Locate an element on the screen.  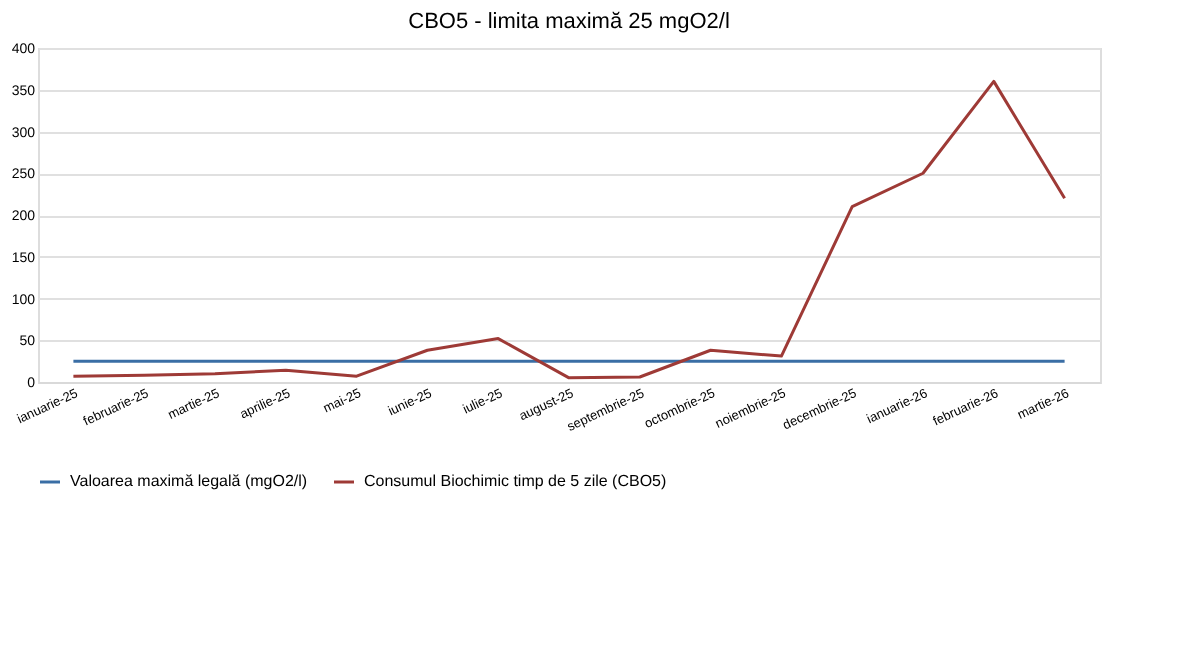
legend-label: Consumul Biochimic timp de 5 zile (CBO5) is located at coordinates (515, 481).